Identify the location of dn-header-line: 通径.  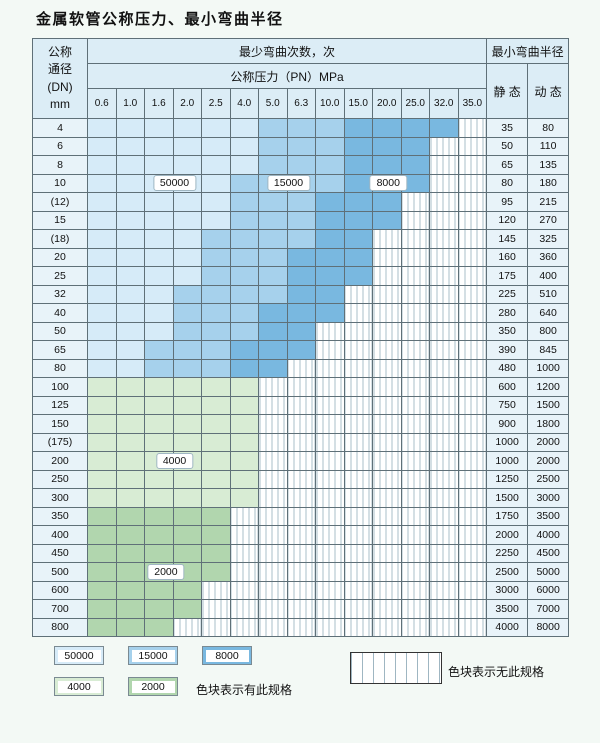
(59, 69).